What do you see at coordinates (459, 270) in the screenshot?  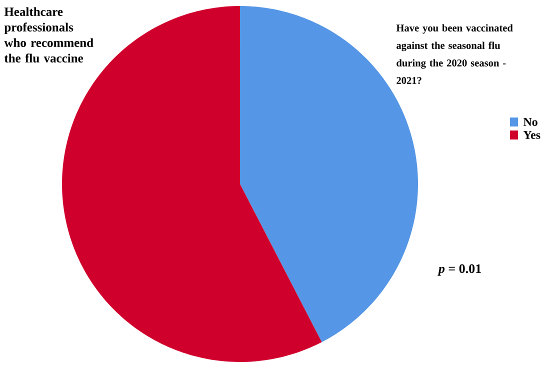 I see `text: p = 0.01` at bounding box center [459, 270].